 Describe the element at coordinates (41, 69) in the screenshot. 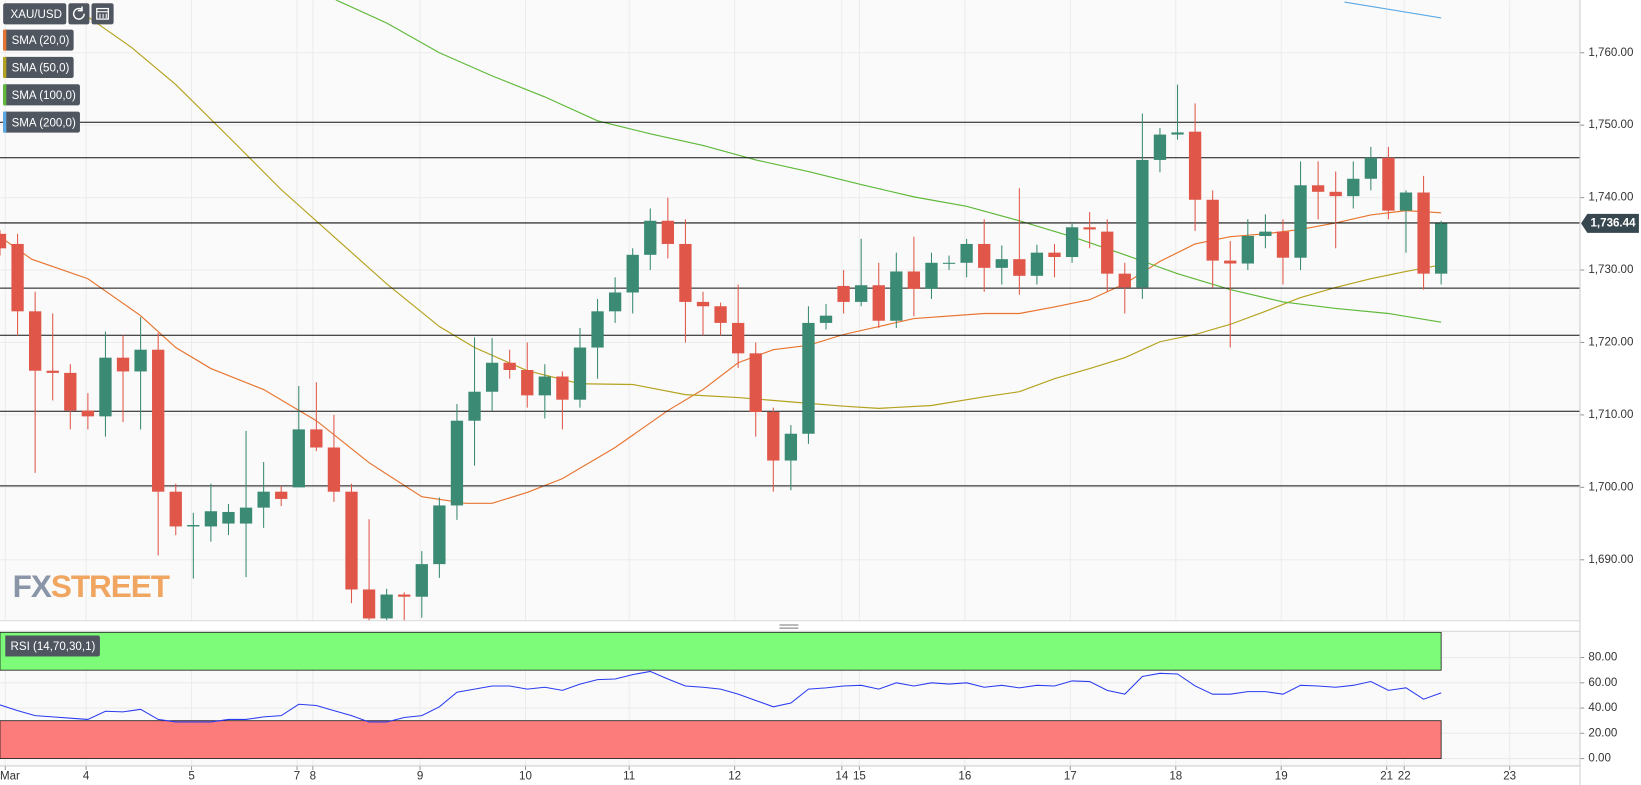

I see `legend-label: SMA (50,0)` at that location.